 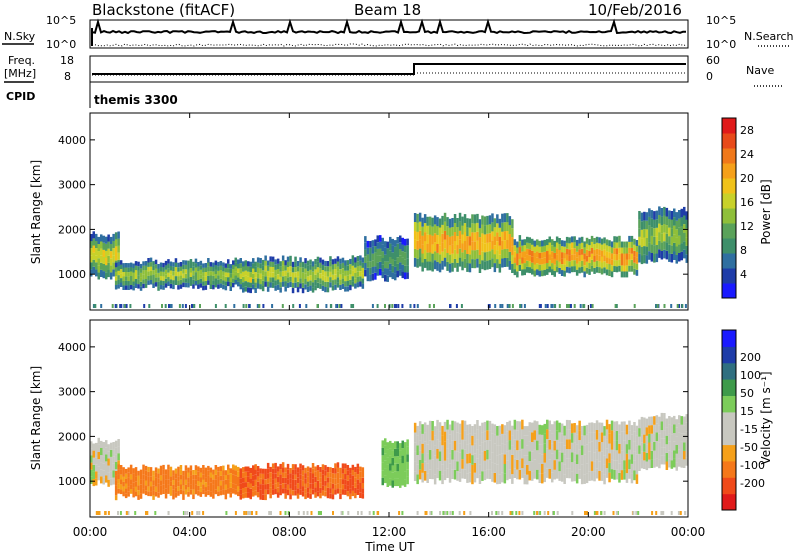 I want to click on beam-label: Beam 18, so click(x=387, y=10).